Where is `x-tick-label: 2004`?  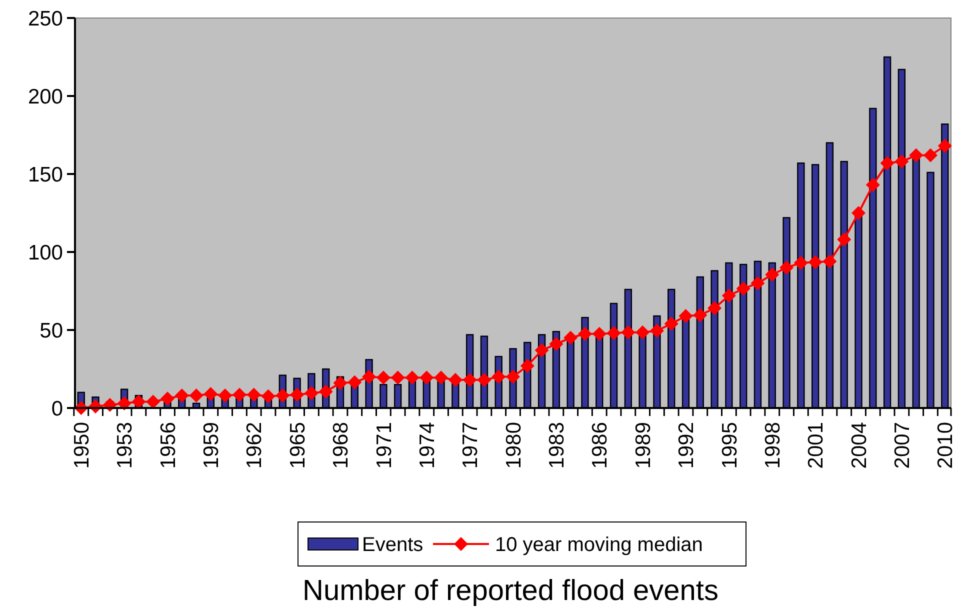
x-tick-label: 2004 is located at coordinates (859, 445).